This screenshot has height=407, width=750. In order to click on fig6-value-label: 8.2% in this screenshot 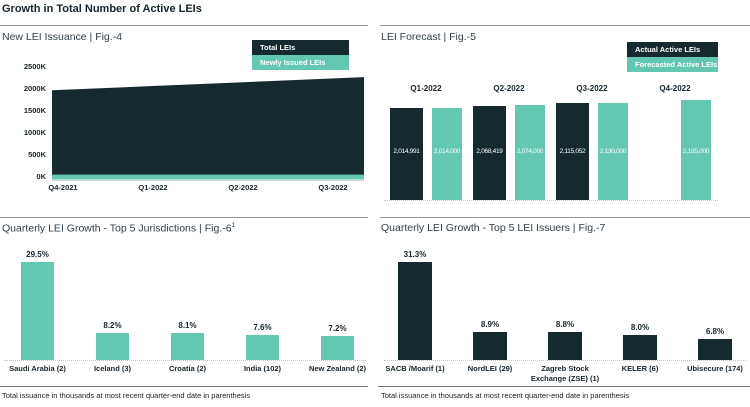, I will do `click(112, 325)`.